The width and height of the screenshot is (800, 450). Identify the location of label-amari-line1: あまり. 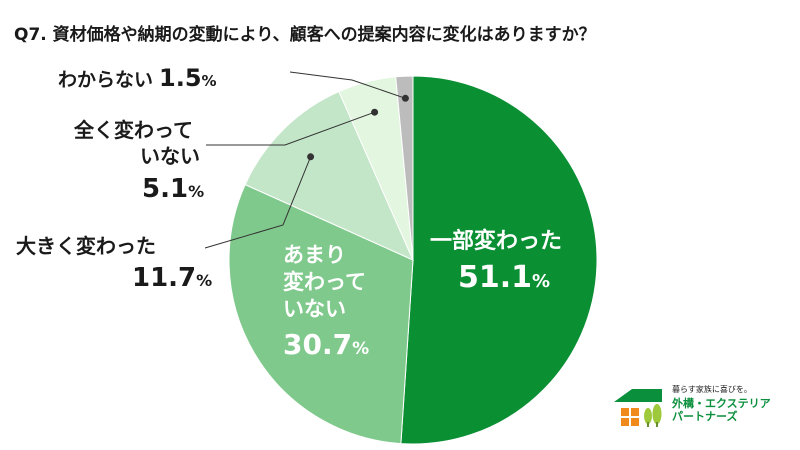
(314, 255).